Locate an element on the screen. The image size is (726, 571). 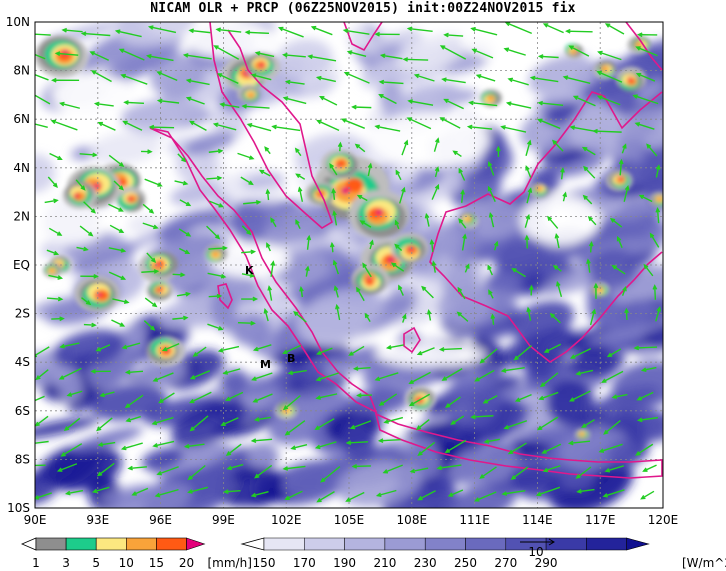
lon-tick-label: 99E is located at coordinates (223, 520).